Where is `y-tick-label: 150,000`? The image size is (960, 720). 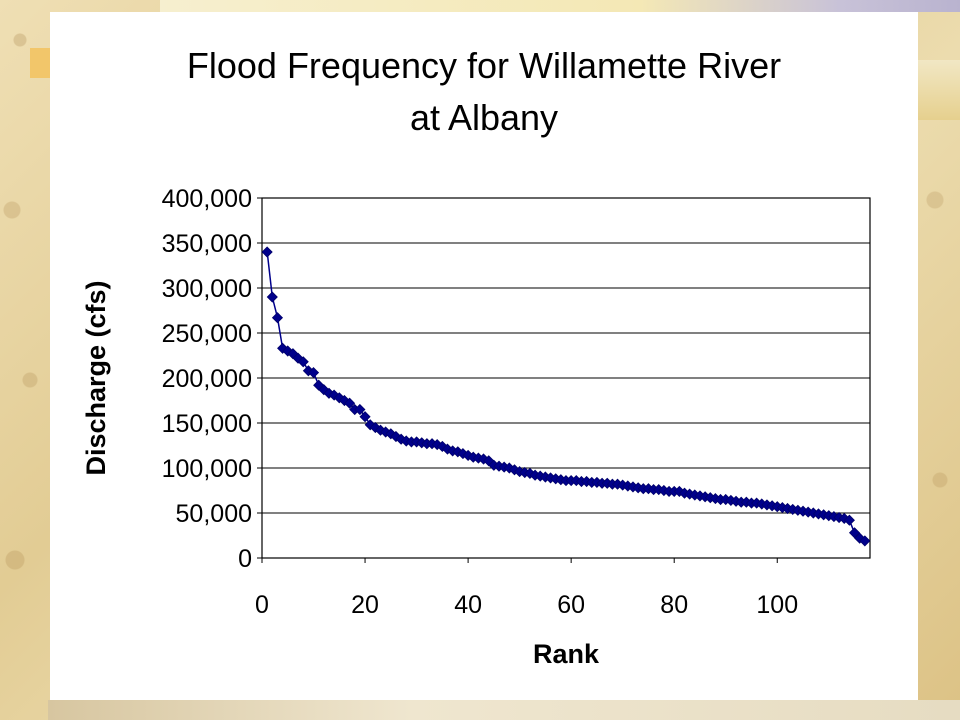 y-tick-label: 150,000 is located at coordinates (207, 424).